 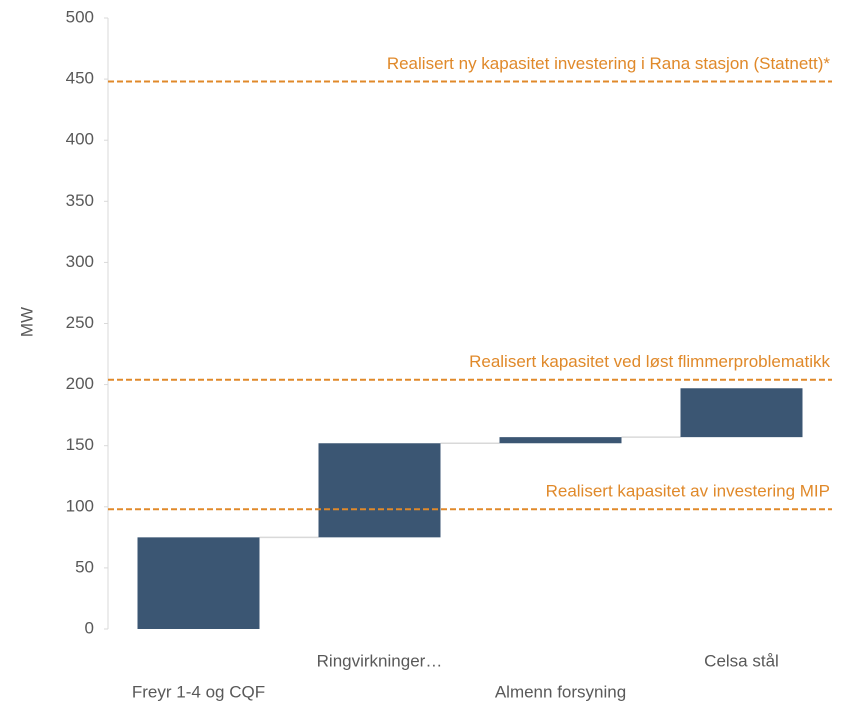 What do you see at coordinates (80, 322) in the screenshot?
I see `y-tick-label: 250` at bounding box center [80, 322].